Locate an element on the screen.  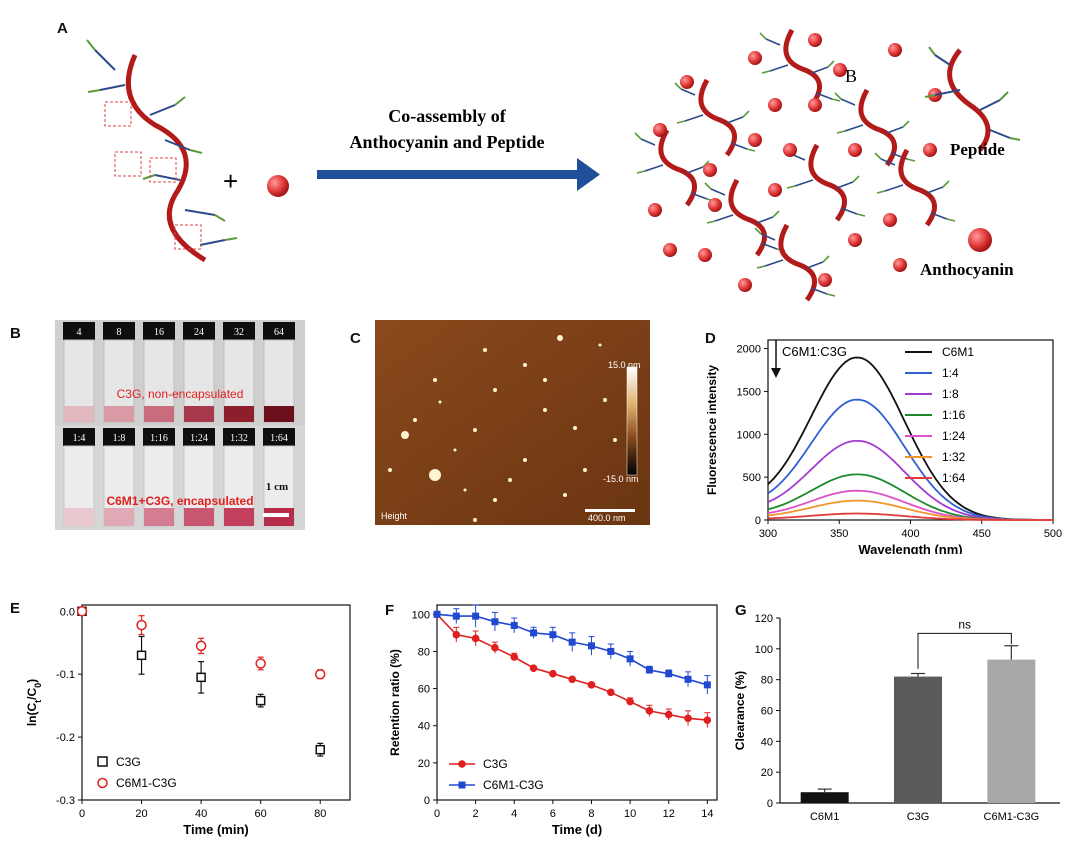
y-tick-label: 1500 is located at coordinates (749, 392).